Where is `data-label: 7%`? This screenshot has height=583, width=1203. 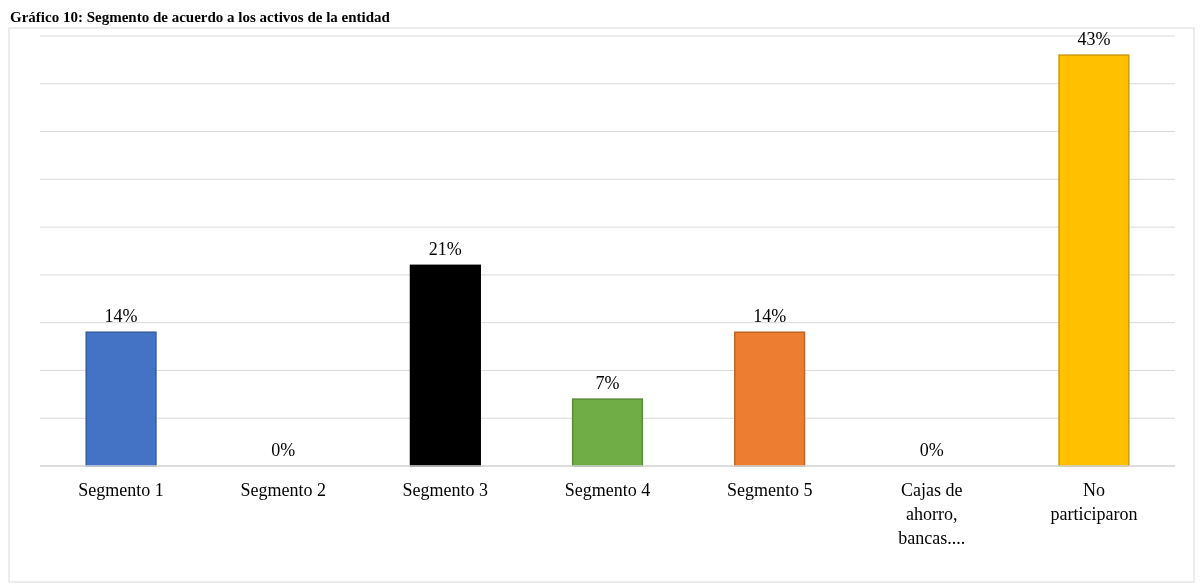
data-label: 7% is located at coordinates (607, 383).